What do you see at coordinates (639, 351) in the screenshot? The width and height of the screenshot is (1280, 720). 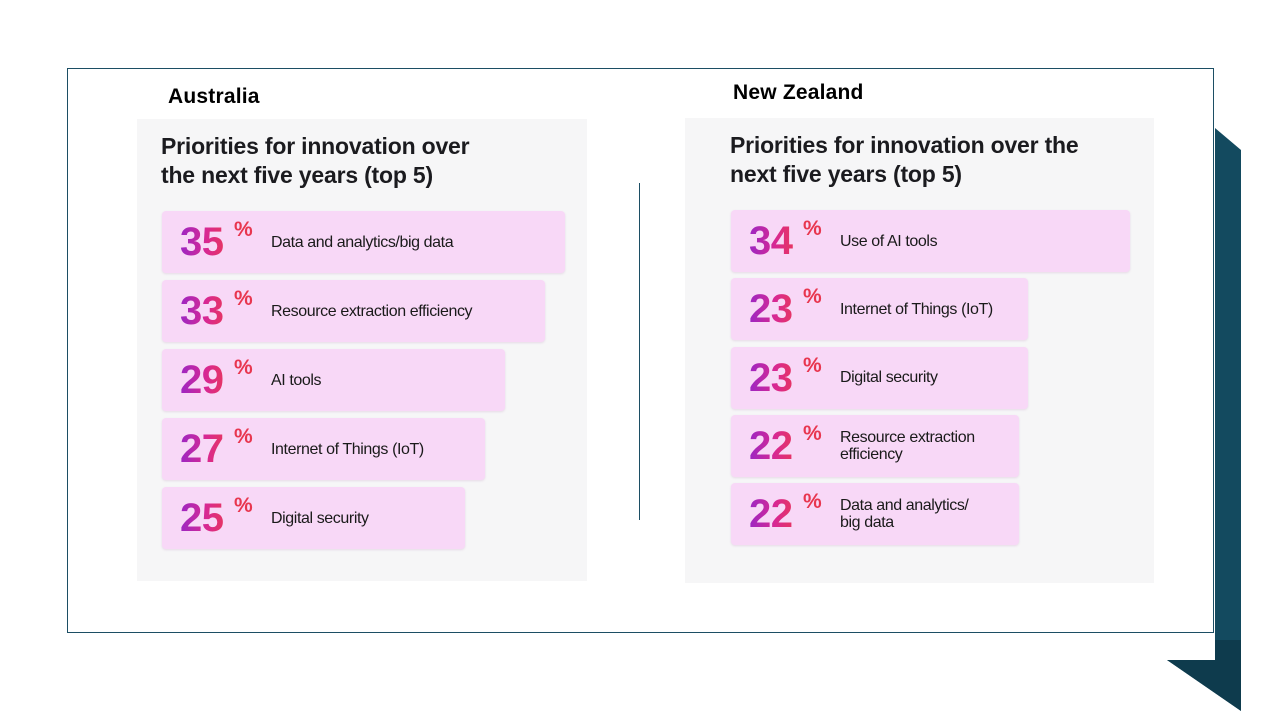 I see `panel-divider` at bounding box center [639, 351].